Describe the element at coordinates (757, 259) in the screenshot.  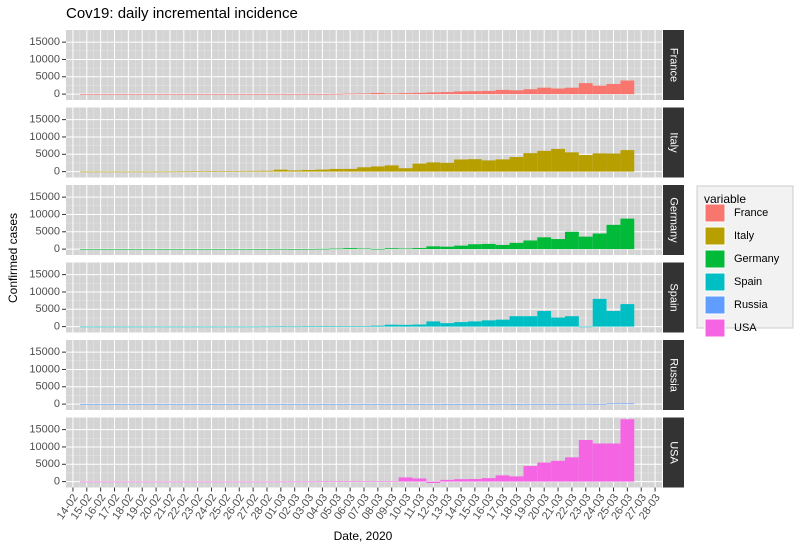
I see `legend-label: Germany` at that location.